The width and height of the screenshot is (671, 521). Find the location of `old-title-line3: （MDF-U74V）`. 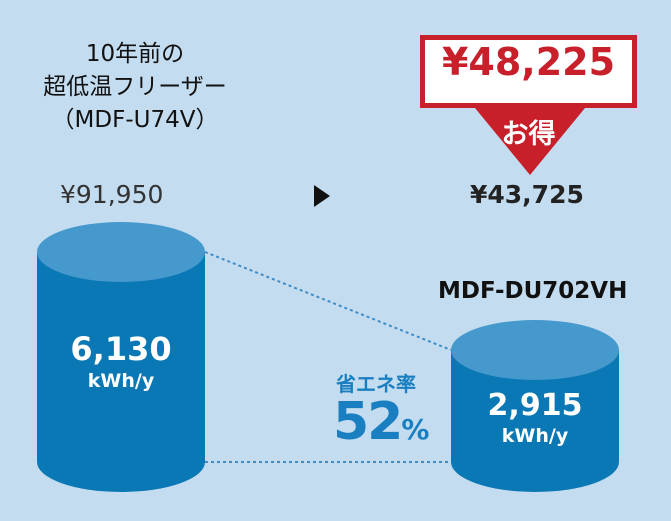

old-title-line3: （MDF-U74V） is located at coordinates (135, 120).